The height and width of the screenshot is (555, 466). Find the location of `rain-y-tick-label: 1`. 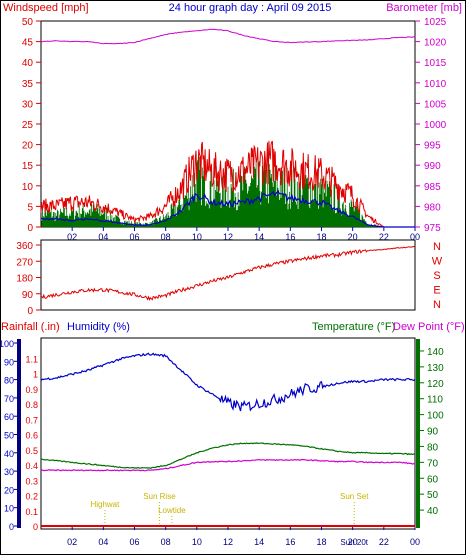

rain-y-tick-label: 1 is located at coordinates (35, 375).